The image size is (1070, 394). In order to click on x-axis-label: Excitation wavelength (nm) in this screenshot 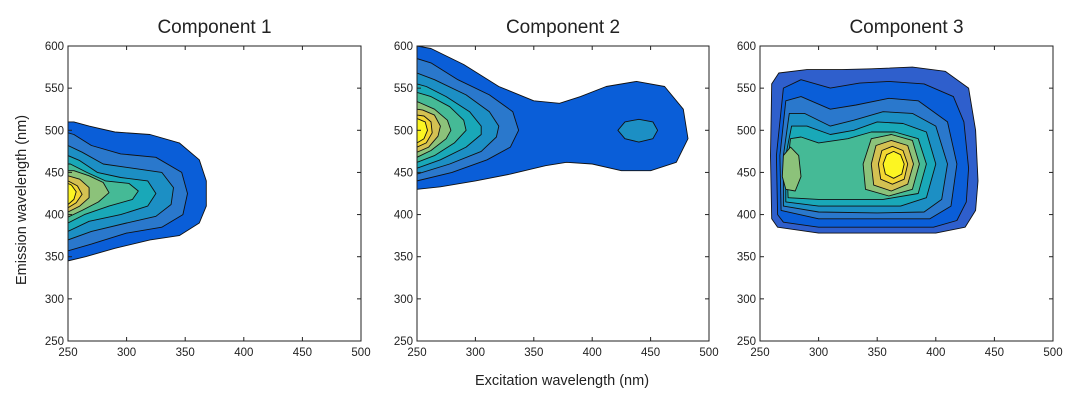, I will do `click(562, 381)`.